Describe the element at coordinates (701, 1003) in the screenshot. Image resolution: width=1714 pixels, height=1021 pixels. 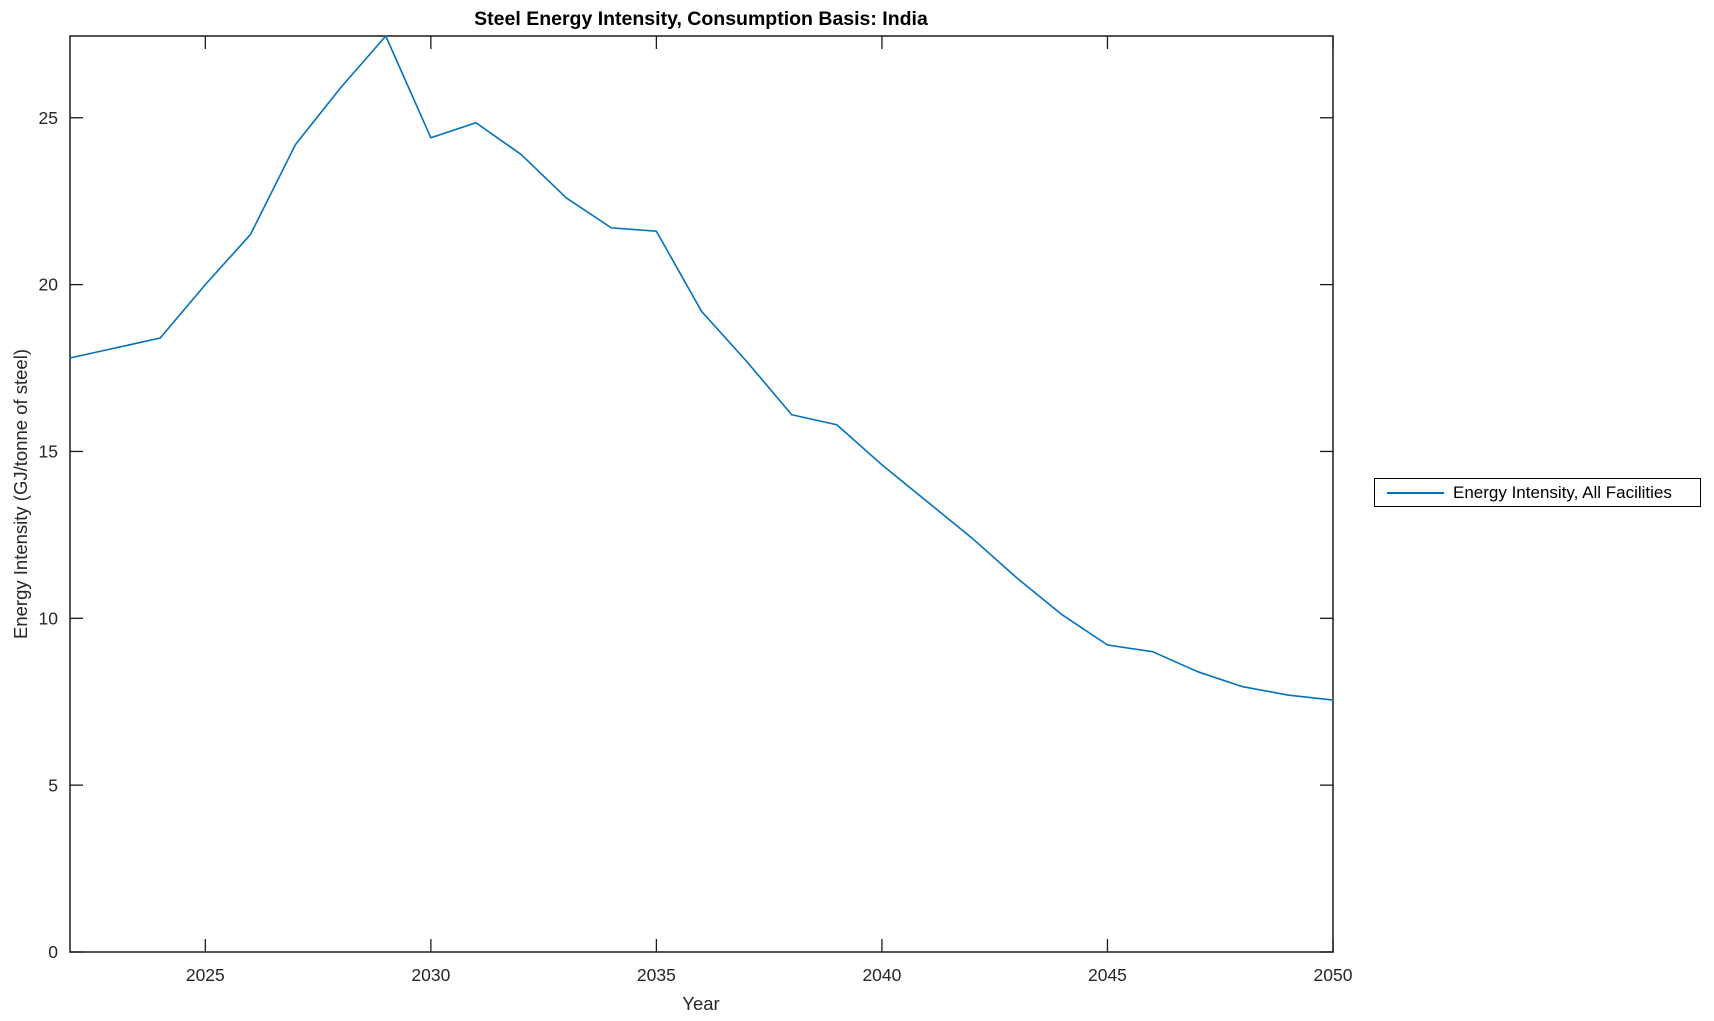
I see `x-axis-label: Year` at that location.